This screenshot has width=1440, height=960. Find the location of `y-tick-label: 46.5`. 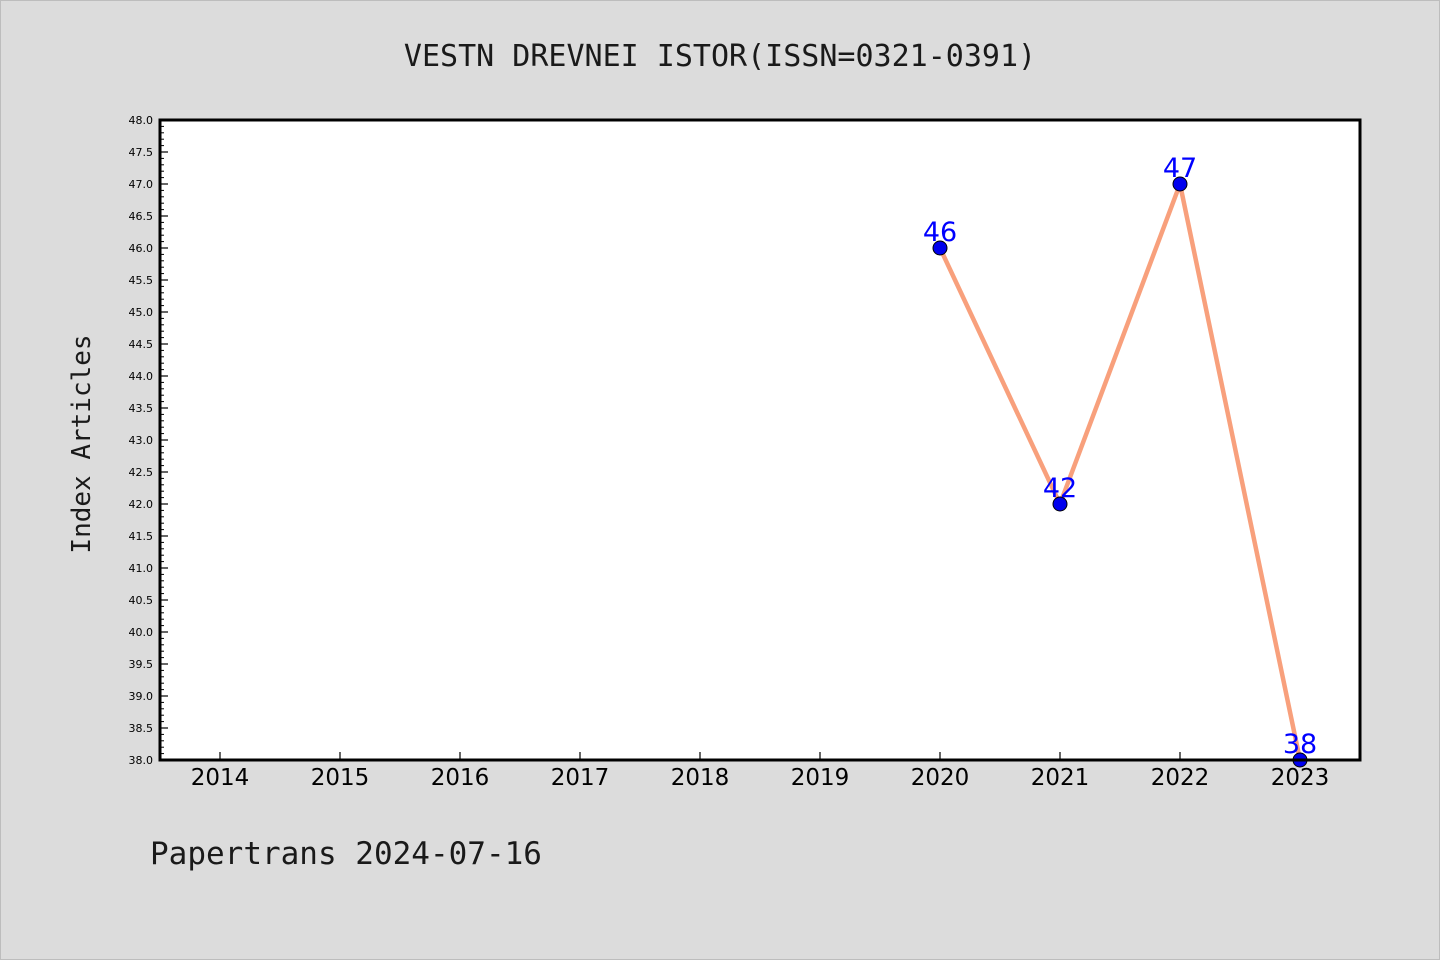

y-tick-label: 46.5 is located at coordinates (141, 216).